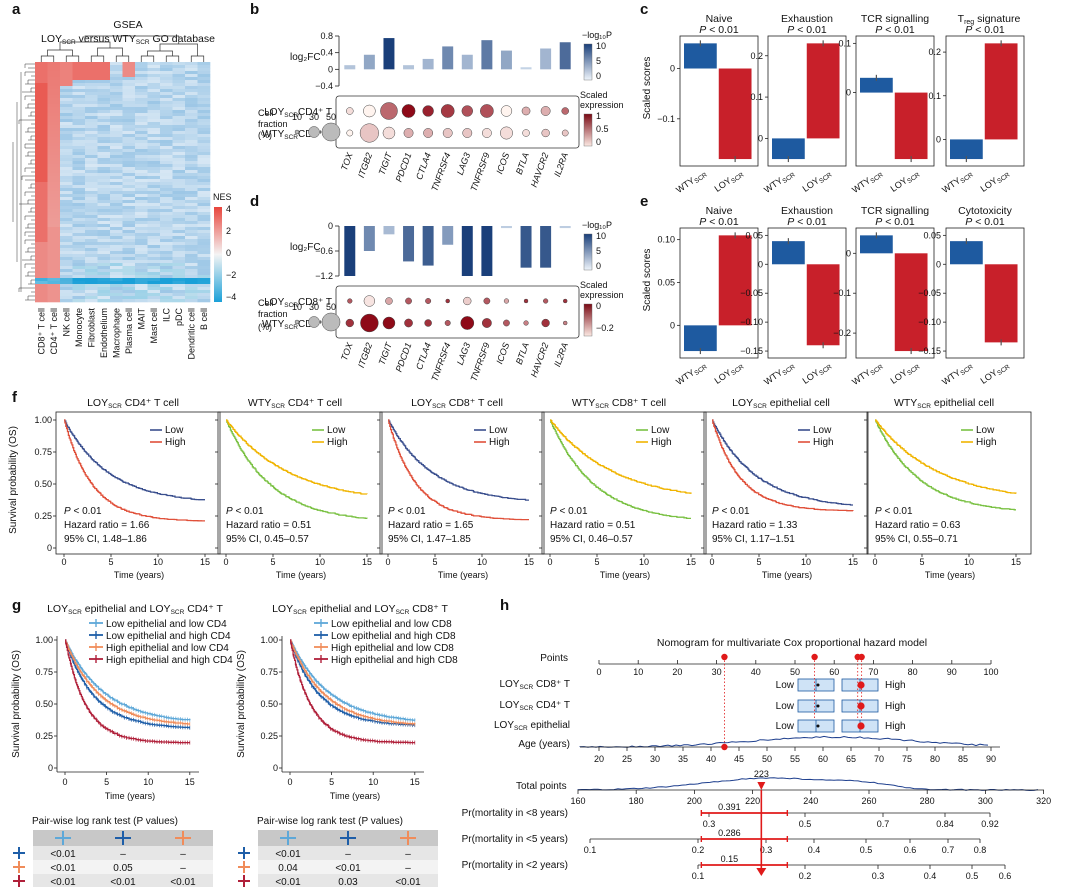 The image size is (1075, 887). Describe the element at coordinates (963, 759) in the screenshot. I see `h-age-ticklabel-13: 85` at that location.